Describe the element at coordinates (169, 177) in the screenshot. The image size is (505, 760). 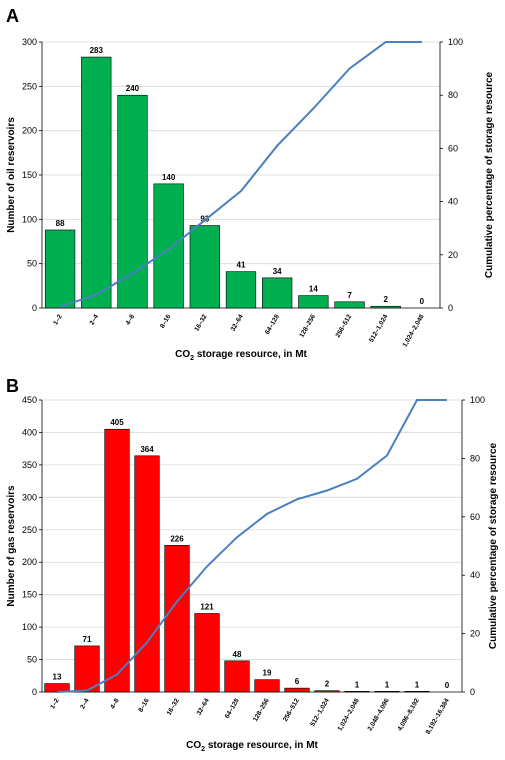
I see `bar-data-label: 140` at that location.